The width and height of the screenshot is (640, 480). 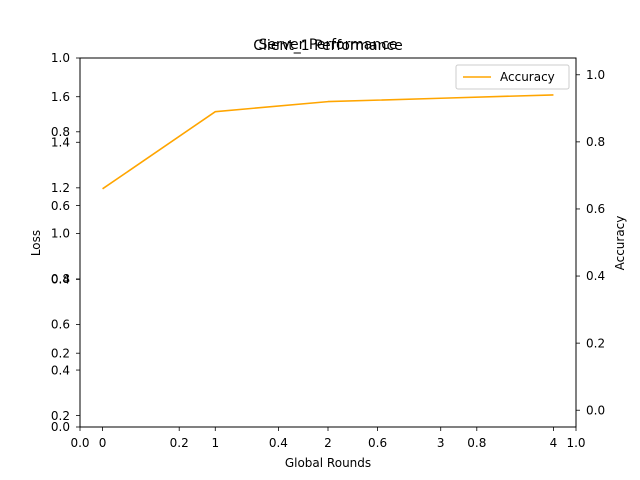 What do you see at coordinates (527, 77) in the screenshot?
I see `legend-label-accuracy: Accuracy` at bounding box center [527, 77].